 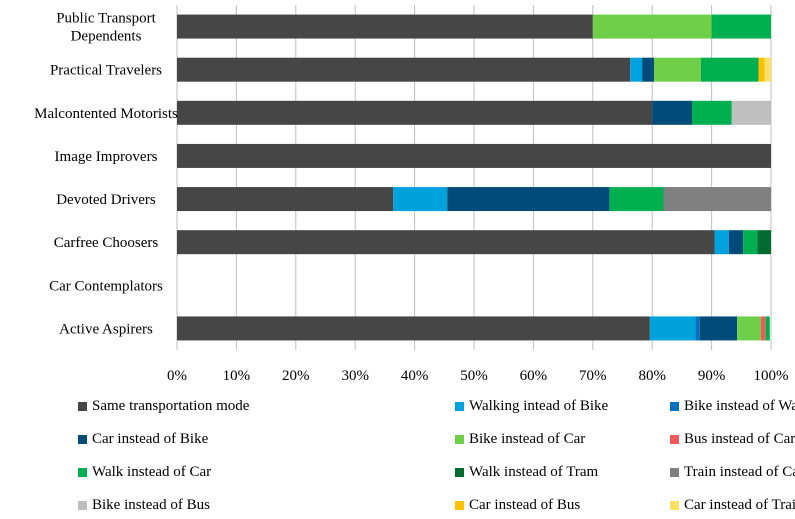 What do you see at coordinates (151, 505) in the screenshot?
I see `legend-label: Bike instead of Bus` at bounding box center [151, 505].